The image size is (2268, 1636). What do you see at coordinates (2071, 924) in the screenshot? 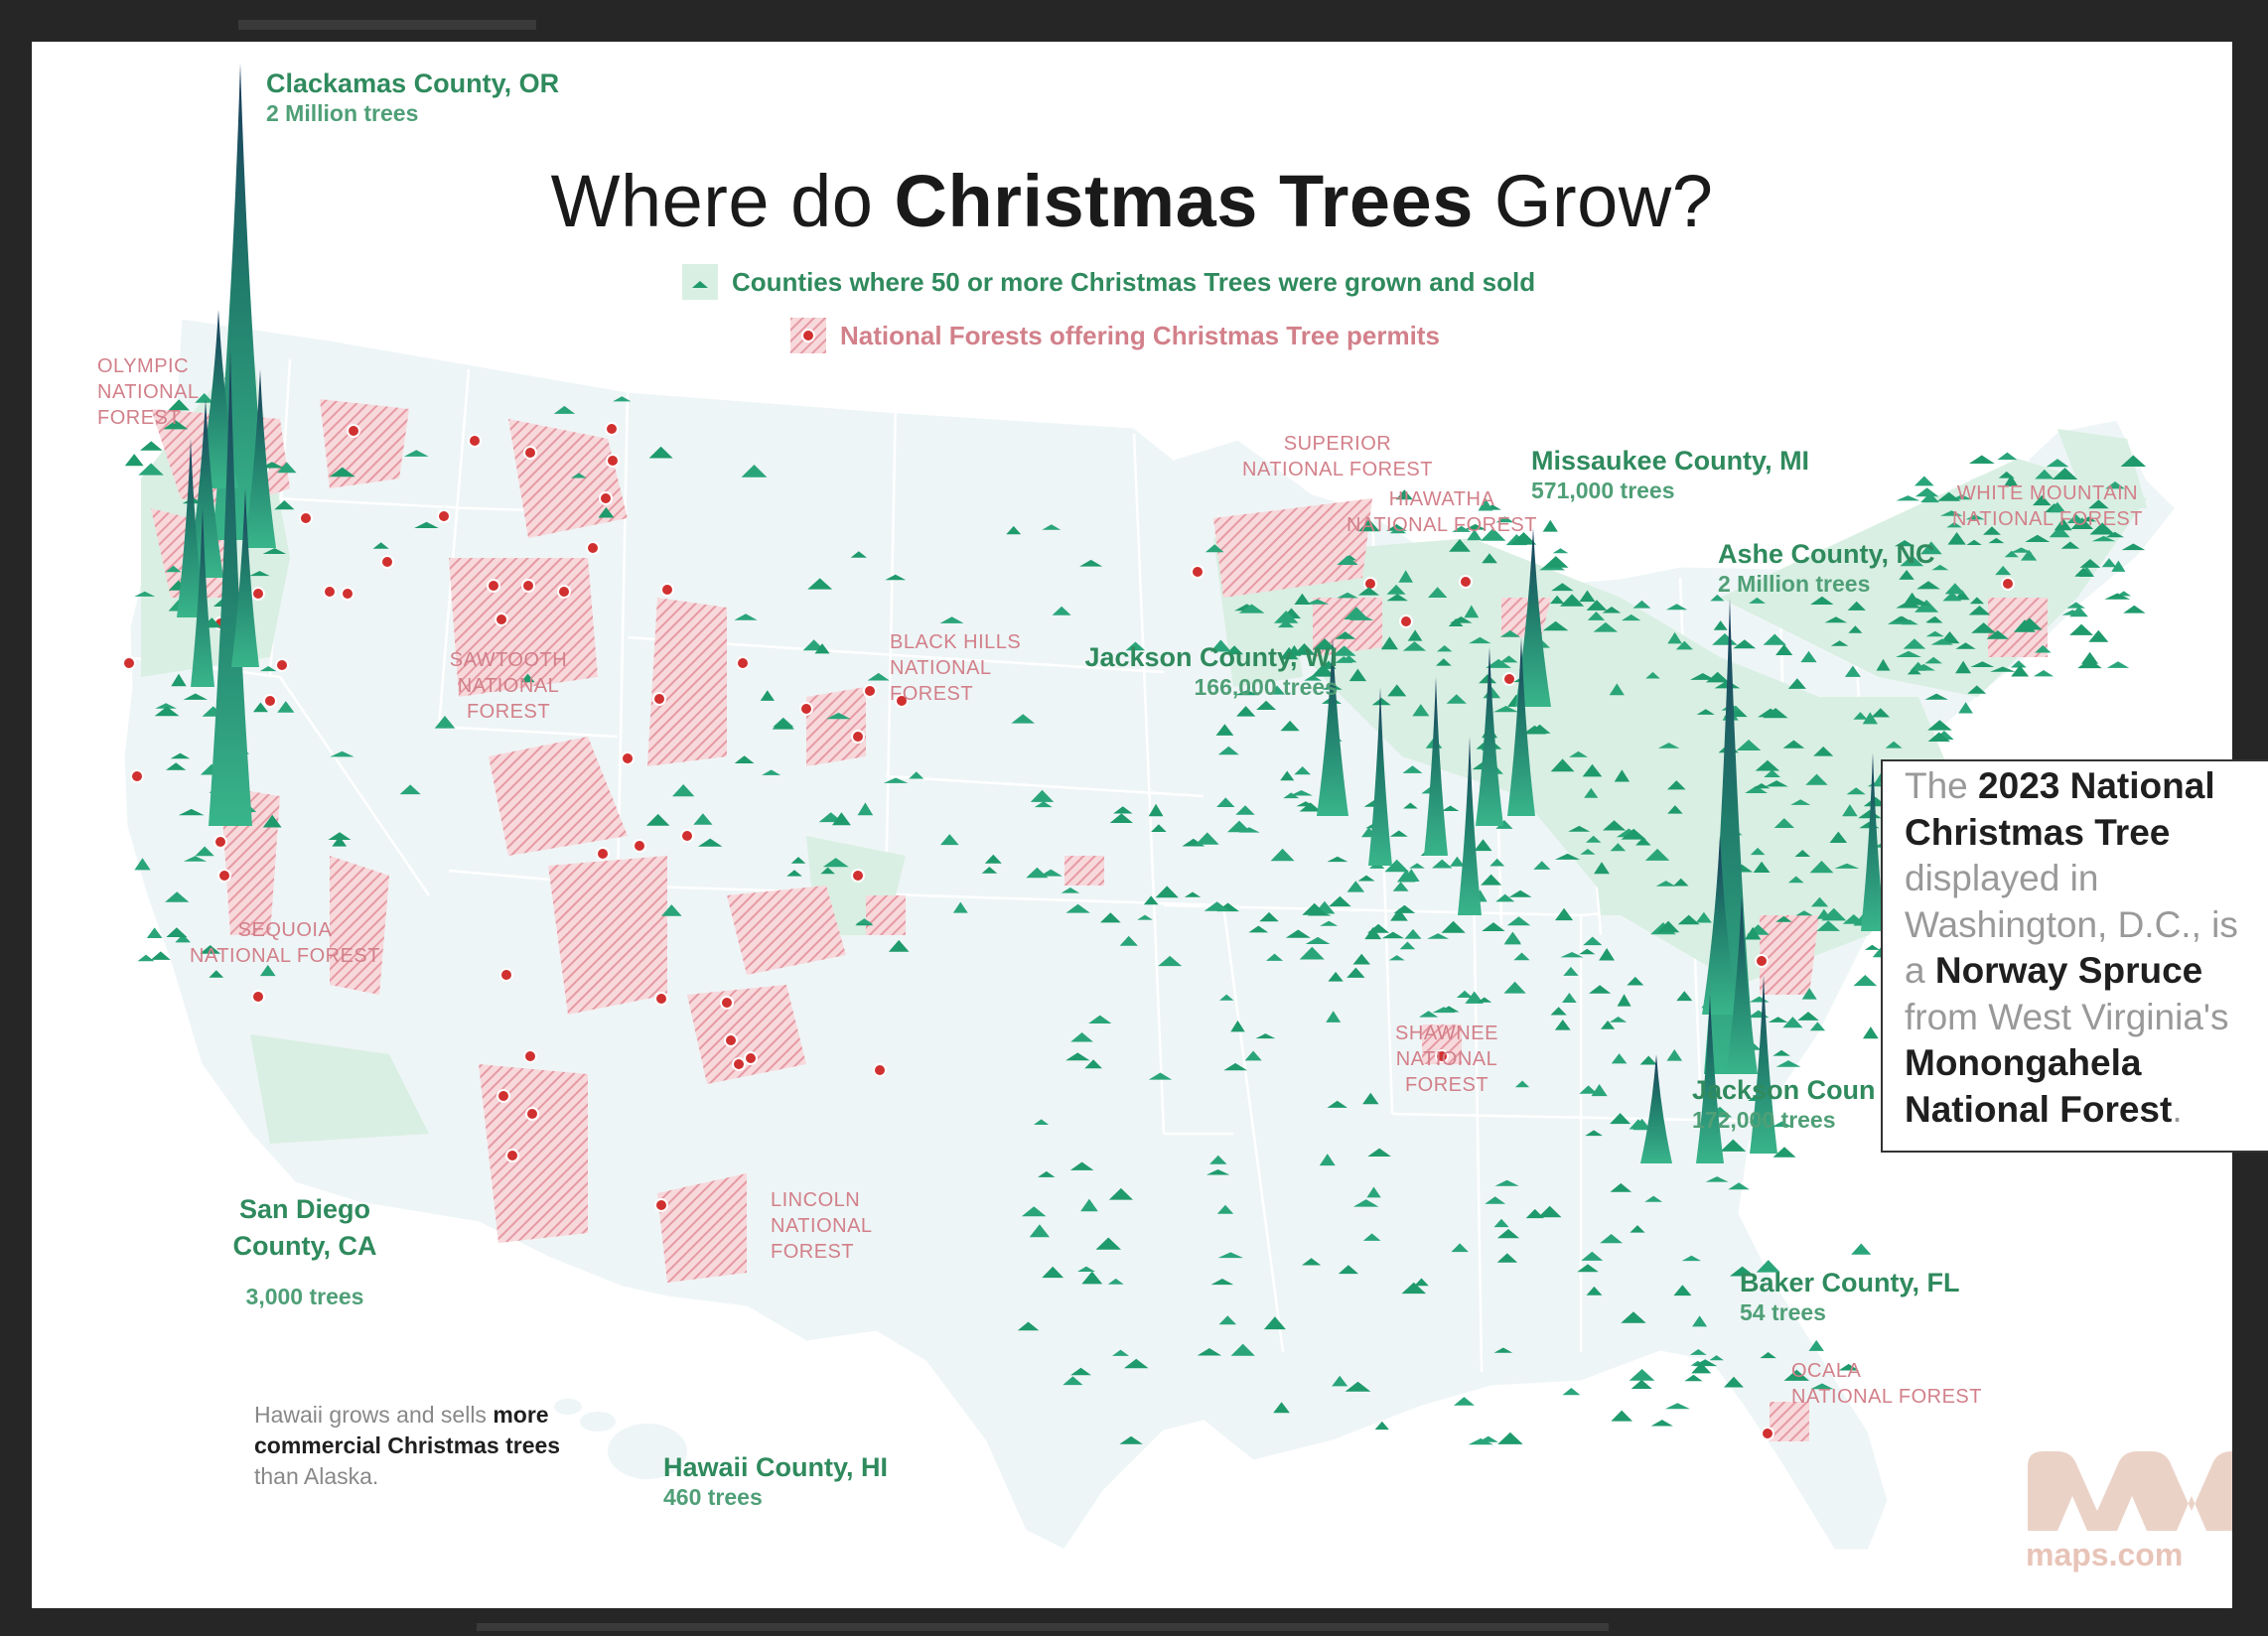
I see `note-segment: Washington, D.C., is` at bounding box center [2071, 924].